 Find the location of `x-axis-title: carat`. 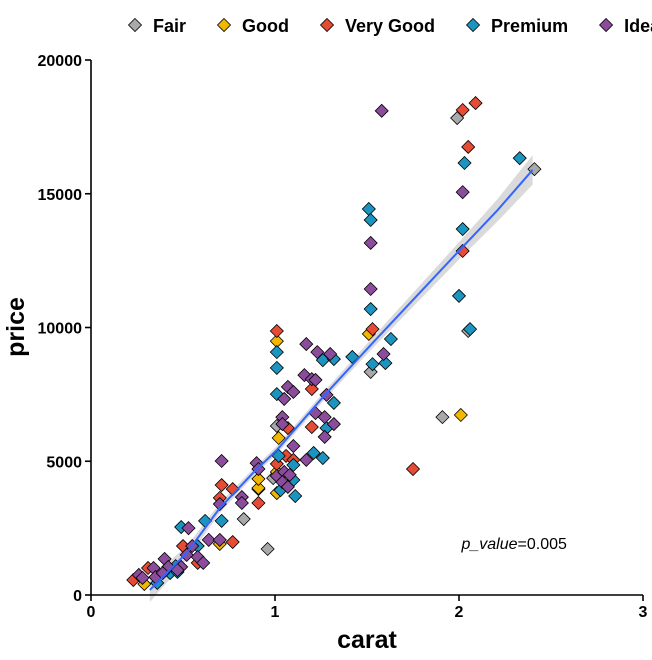

x-axis-title: carat is located at coordinates (367, 640).